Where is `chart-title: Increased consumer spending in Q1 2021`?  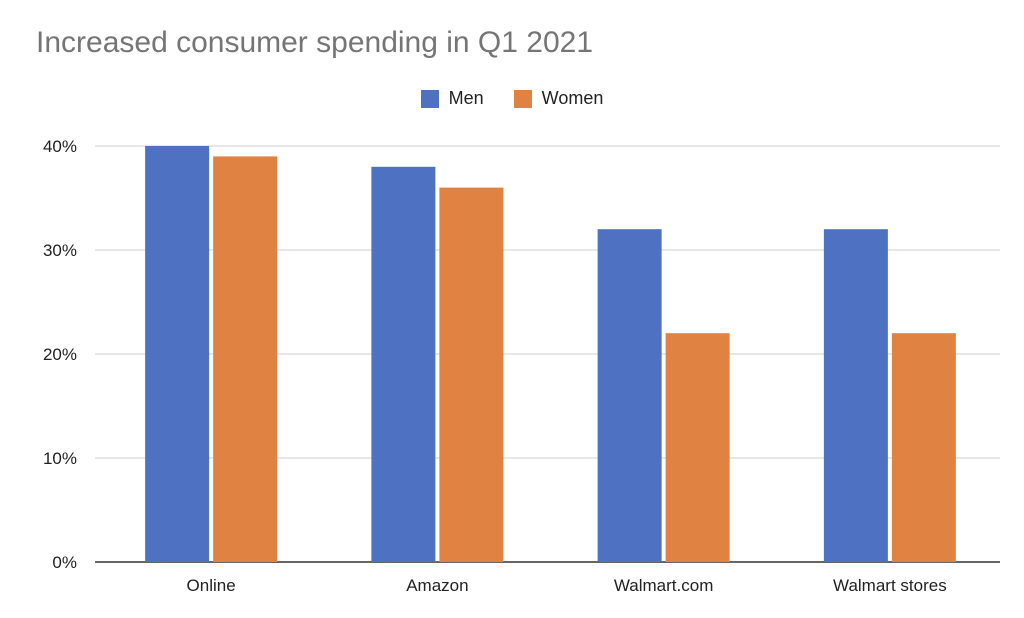
chart-title: Increased consumer spending in Q1 2021 is located at coordinates (315, 42).